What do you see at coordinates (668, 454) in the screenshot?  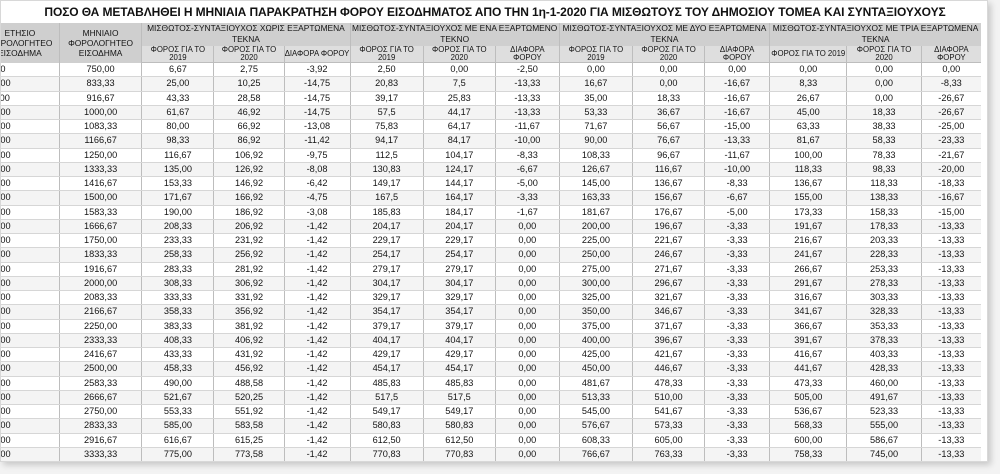 I see `table-cell: 763,33` at bounding box center [668, 454].